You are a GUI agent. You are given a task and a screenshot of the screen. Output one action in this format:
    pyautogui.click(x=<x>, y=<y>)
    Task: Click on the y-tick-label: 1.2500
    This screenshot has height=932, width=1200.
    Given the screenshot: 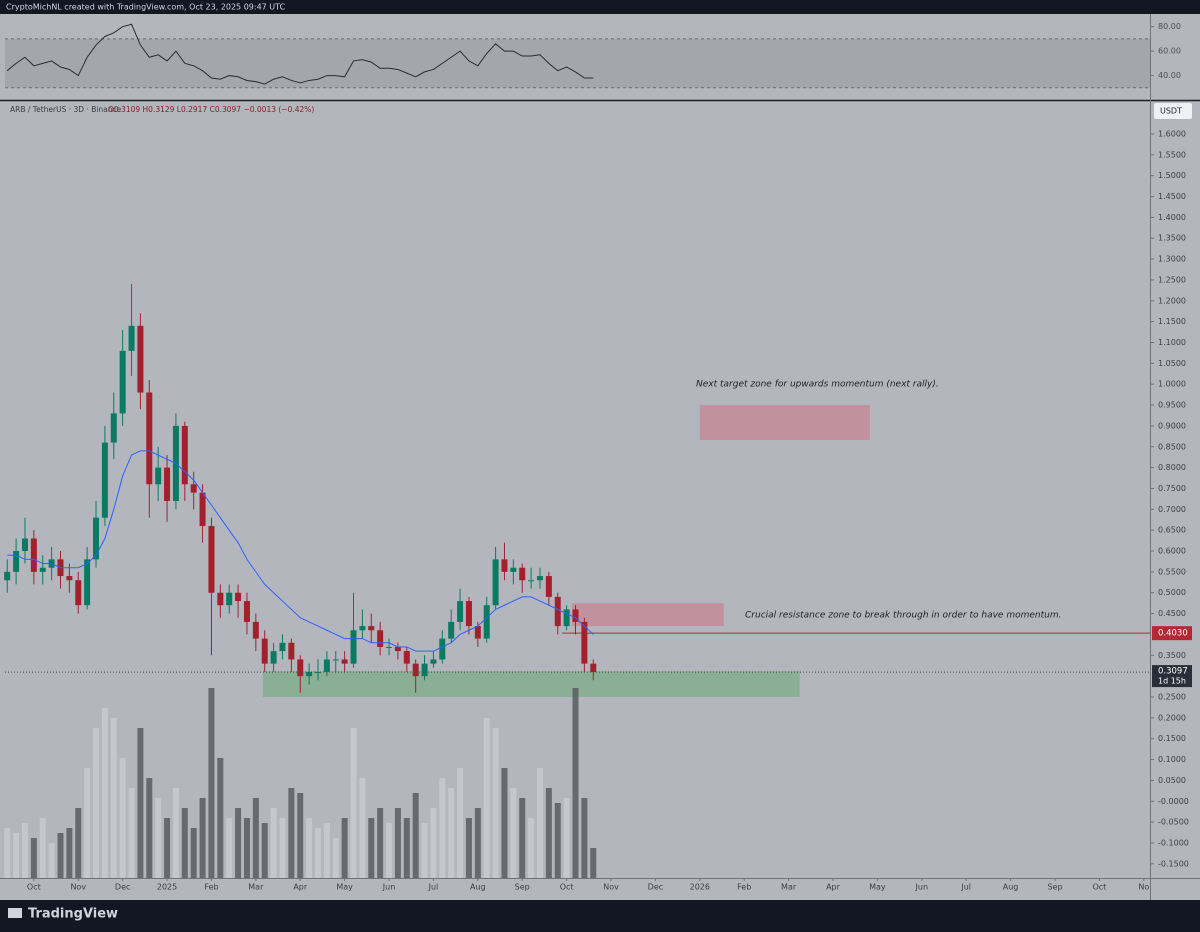 What is the action you would take?
    pyautogui.click(x=1172, y=279)
    